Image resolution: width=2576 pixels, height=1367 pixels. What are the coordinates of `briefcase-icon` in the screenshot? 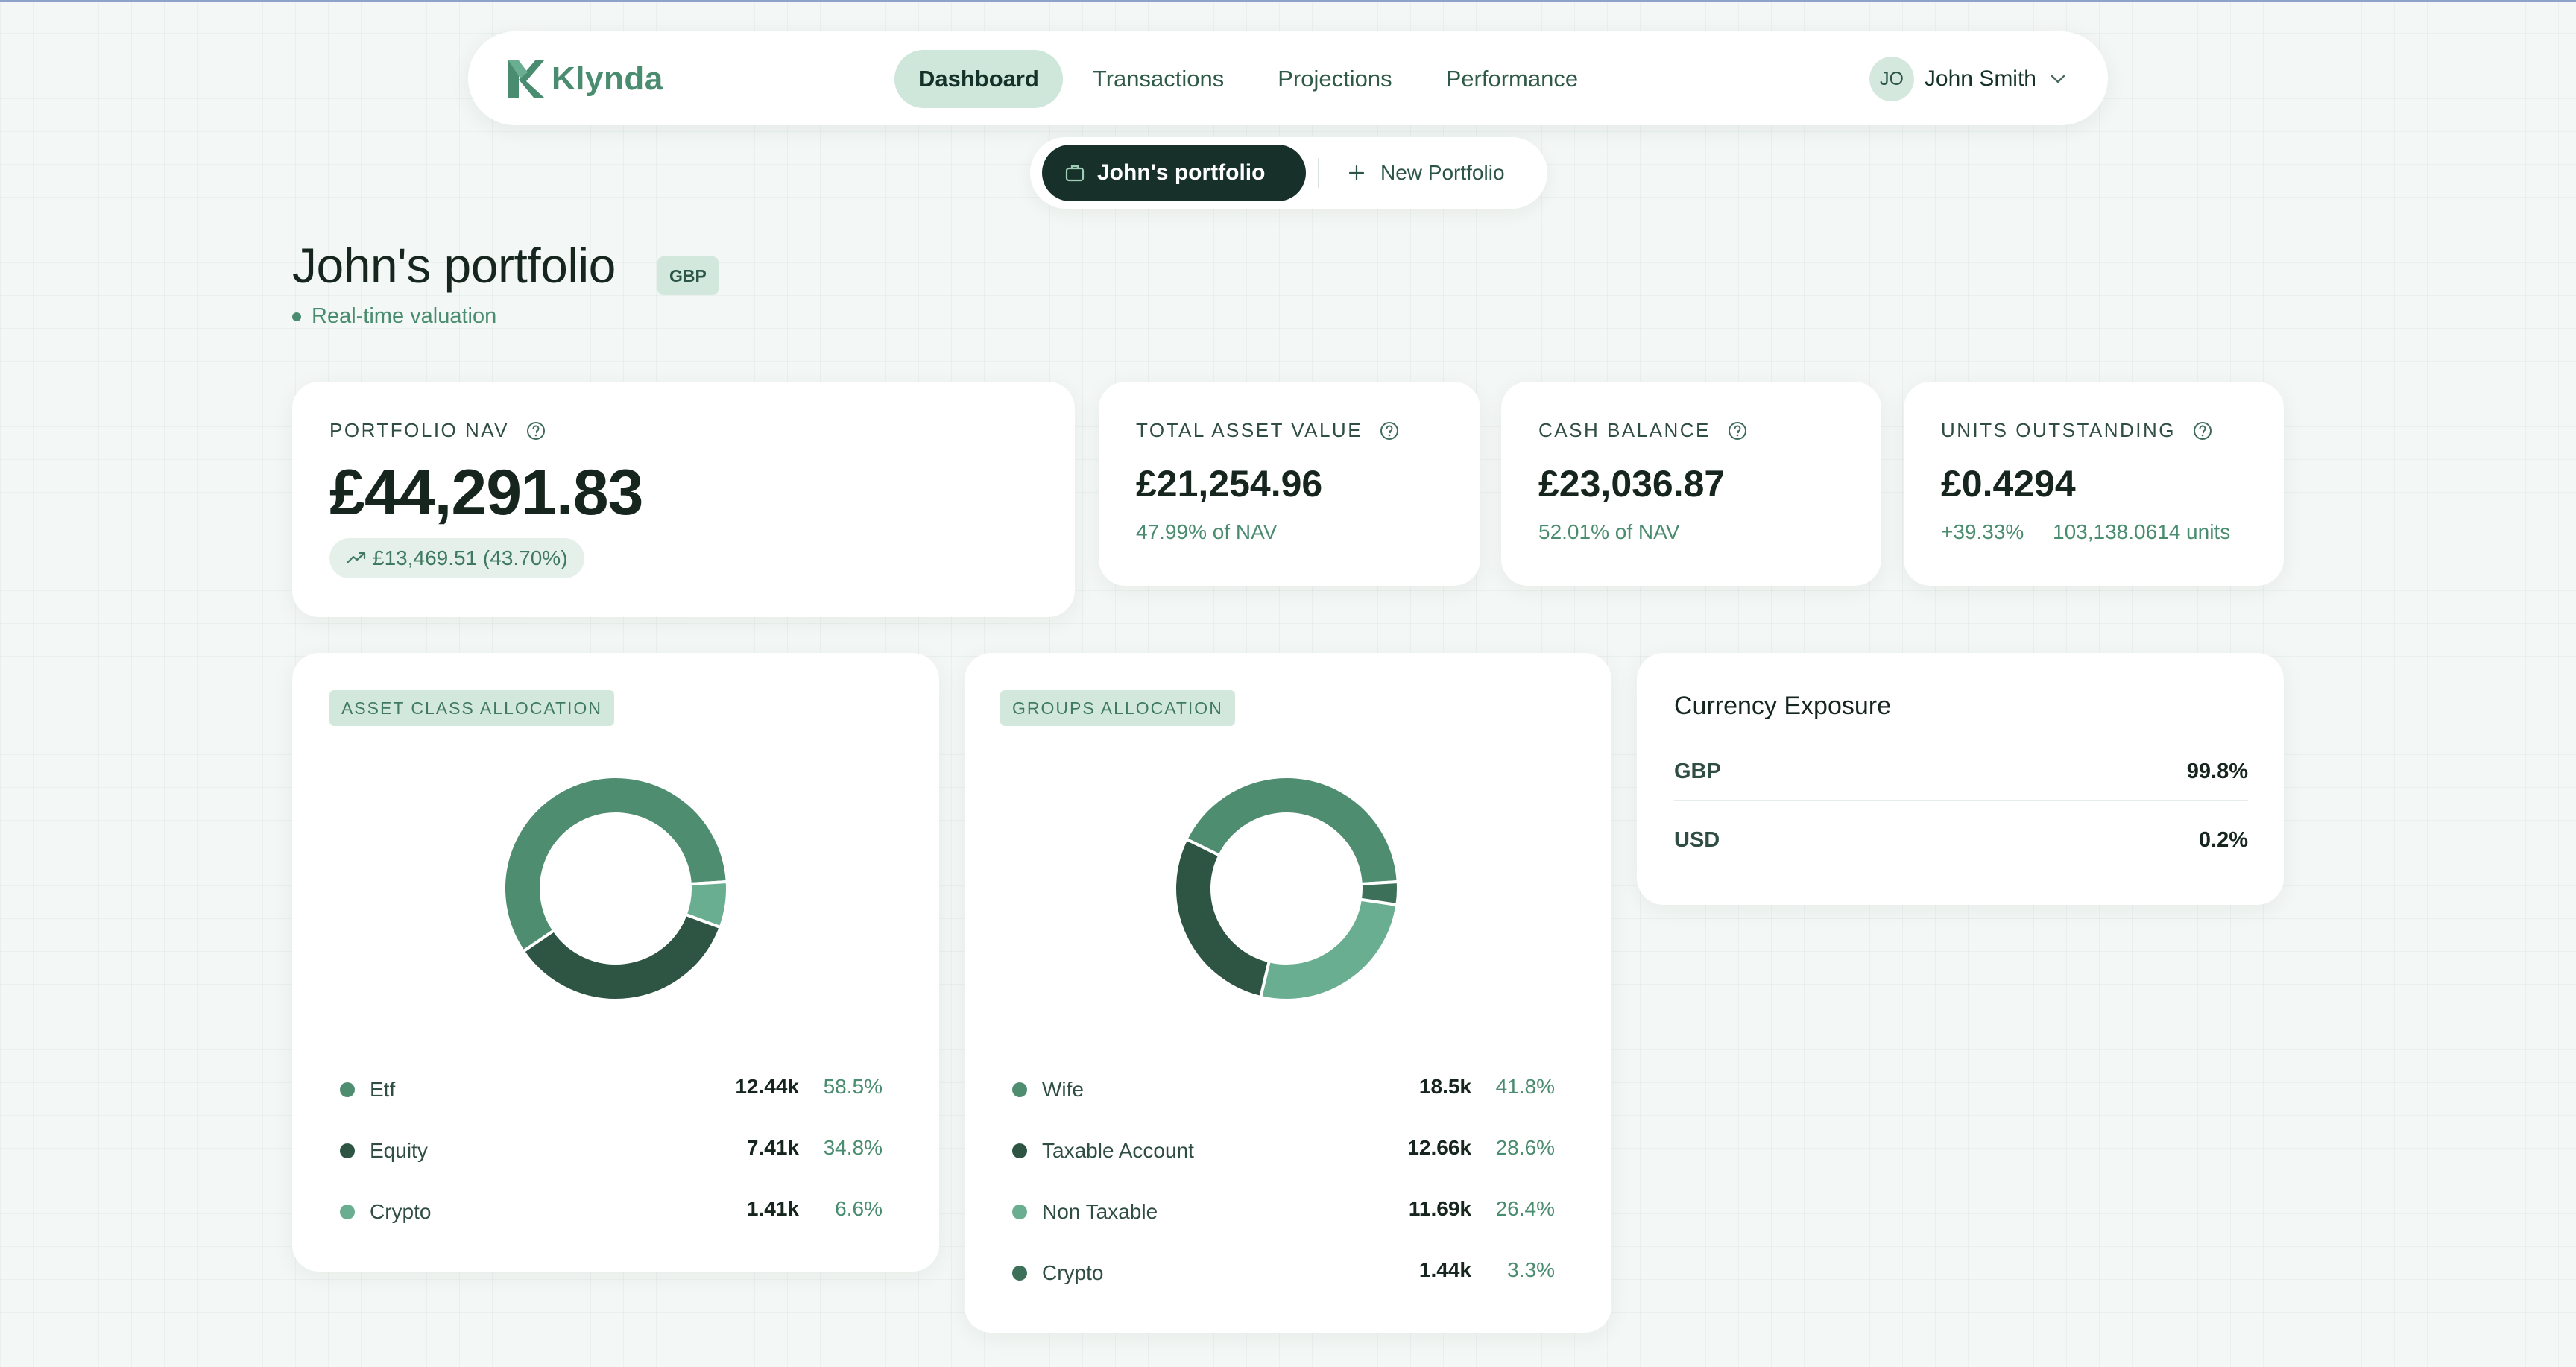 It's located at (1075, 173).